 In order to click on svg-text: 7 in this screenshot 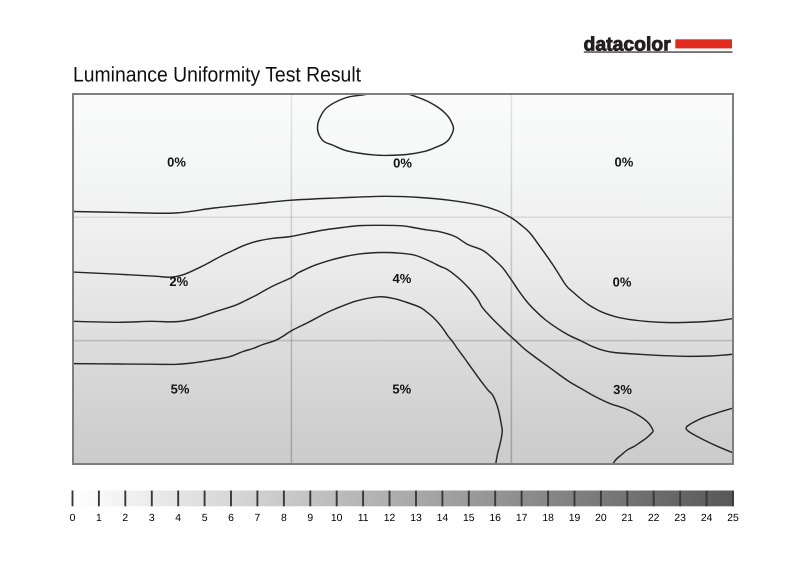, I will do `click(258, 518)`.